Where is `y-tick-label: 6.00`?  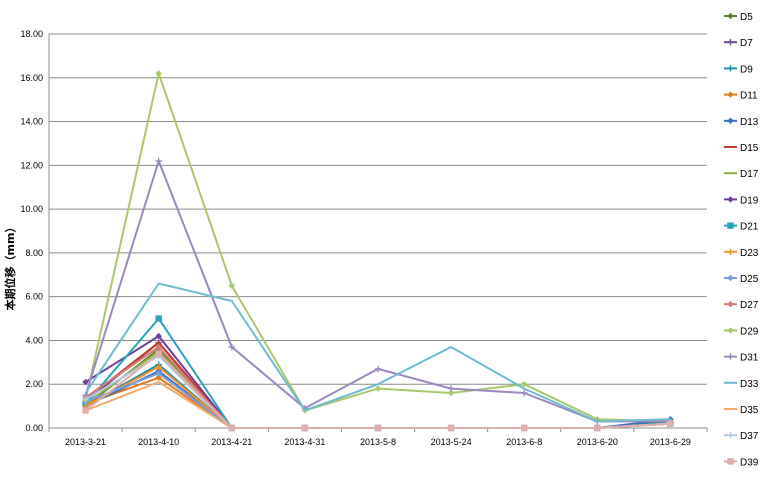
y-tick-label: 6.00 is located at coordinates (34, 297).